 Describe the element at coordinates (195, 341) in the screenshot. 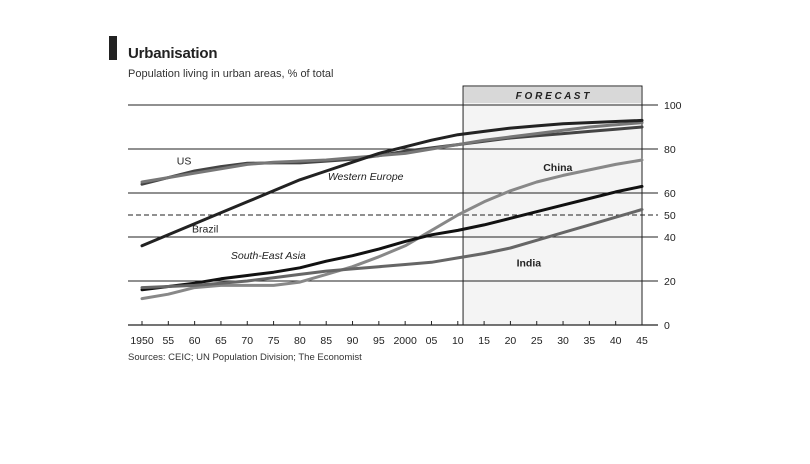

I see `x-tick-label: 60` at that location.